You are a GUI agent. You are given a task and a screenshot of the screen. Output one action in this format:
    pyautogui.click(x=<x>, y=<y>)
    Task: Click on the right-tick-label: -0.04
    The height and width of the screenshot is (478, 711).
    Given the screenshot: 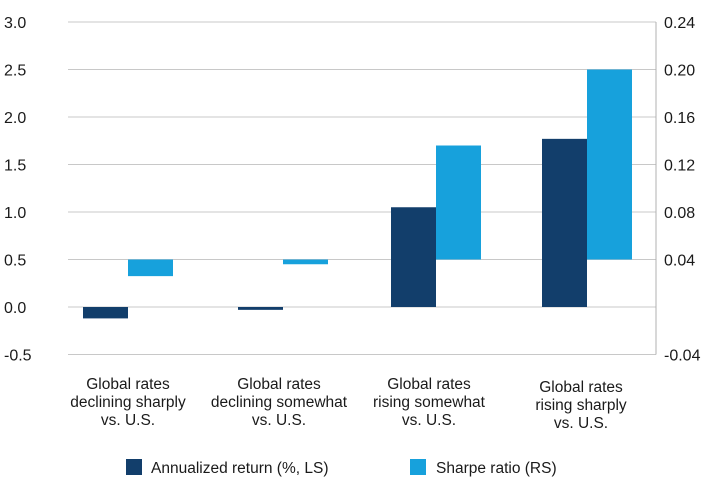 What is the action you would take?
    pyautogui.click(x=682, y=356)
    